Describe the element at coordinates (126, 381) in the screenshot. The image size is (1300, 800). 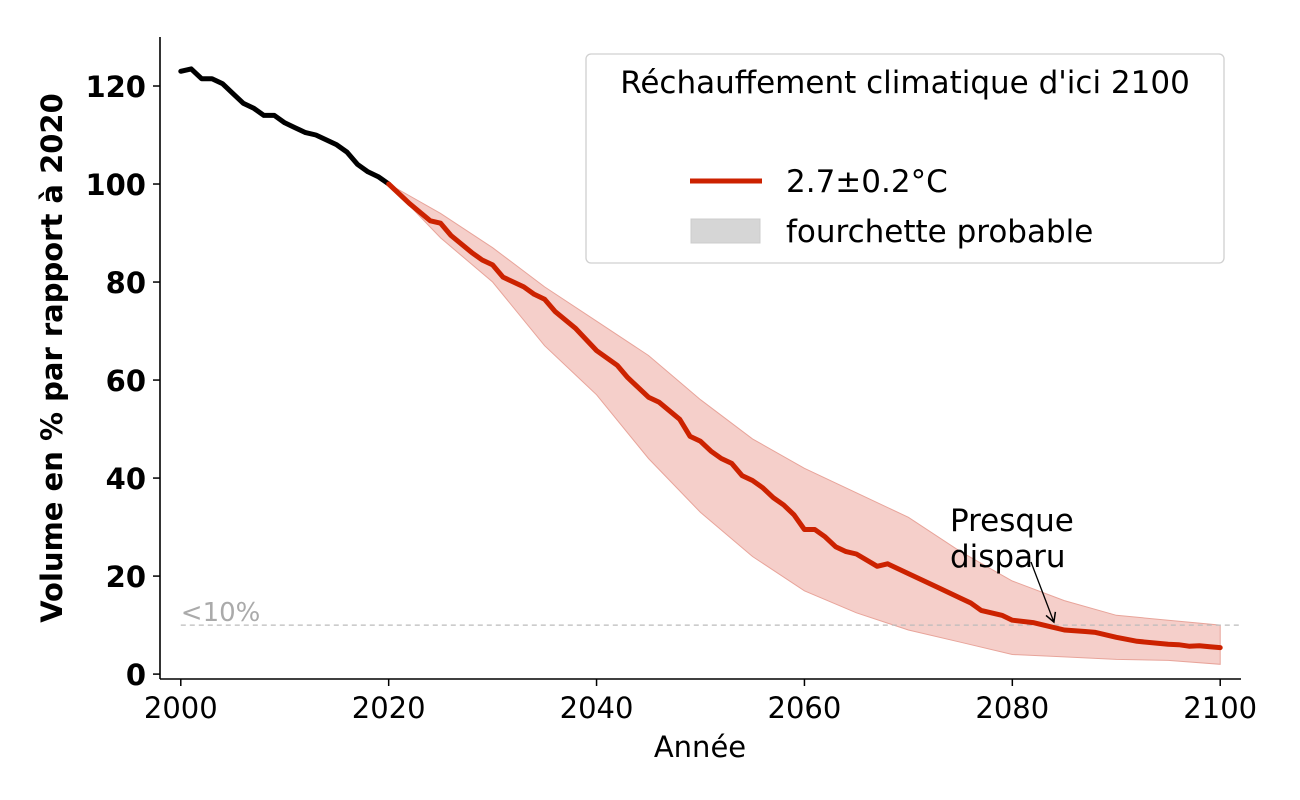
I see `y-tick-label: 60` at that location.